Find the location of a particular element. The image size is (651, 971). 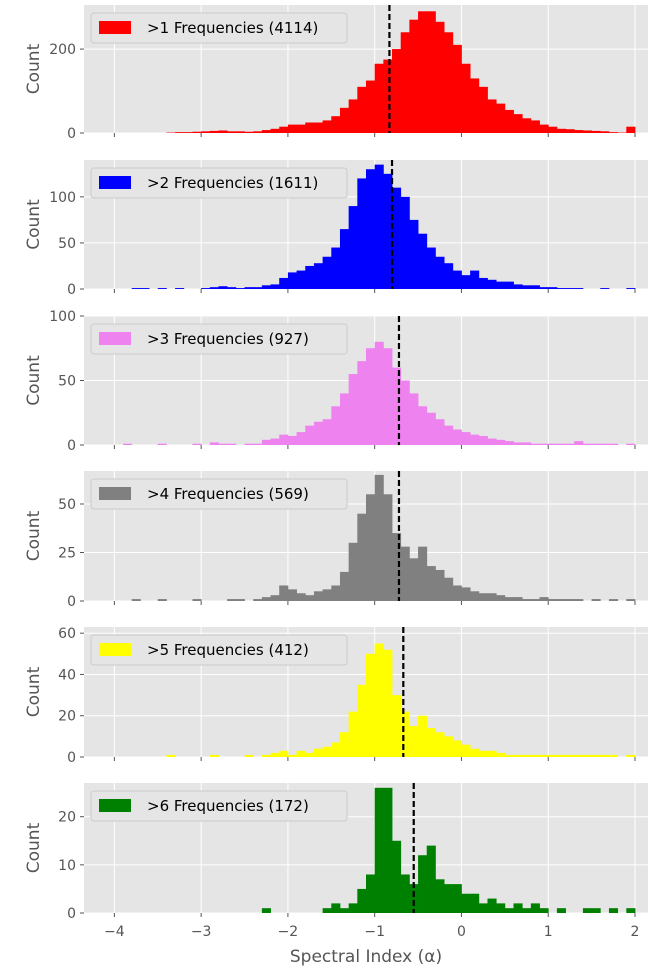

legend: >6 Frequencies (172) is located at coordinates (219, 806).